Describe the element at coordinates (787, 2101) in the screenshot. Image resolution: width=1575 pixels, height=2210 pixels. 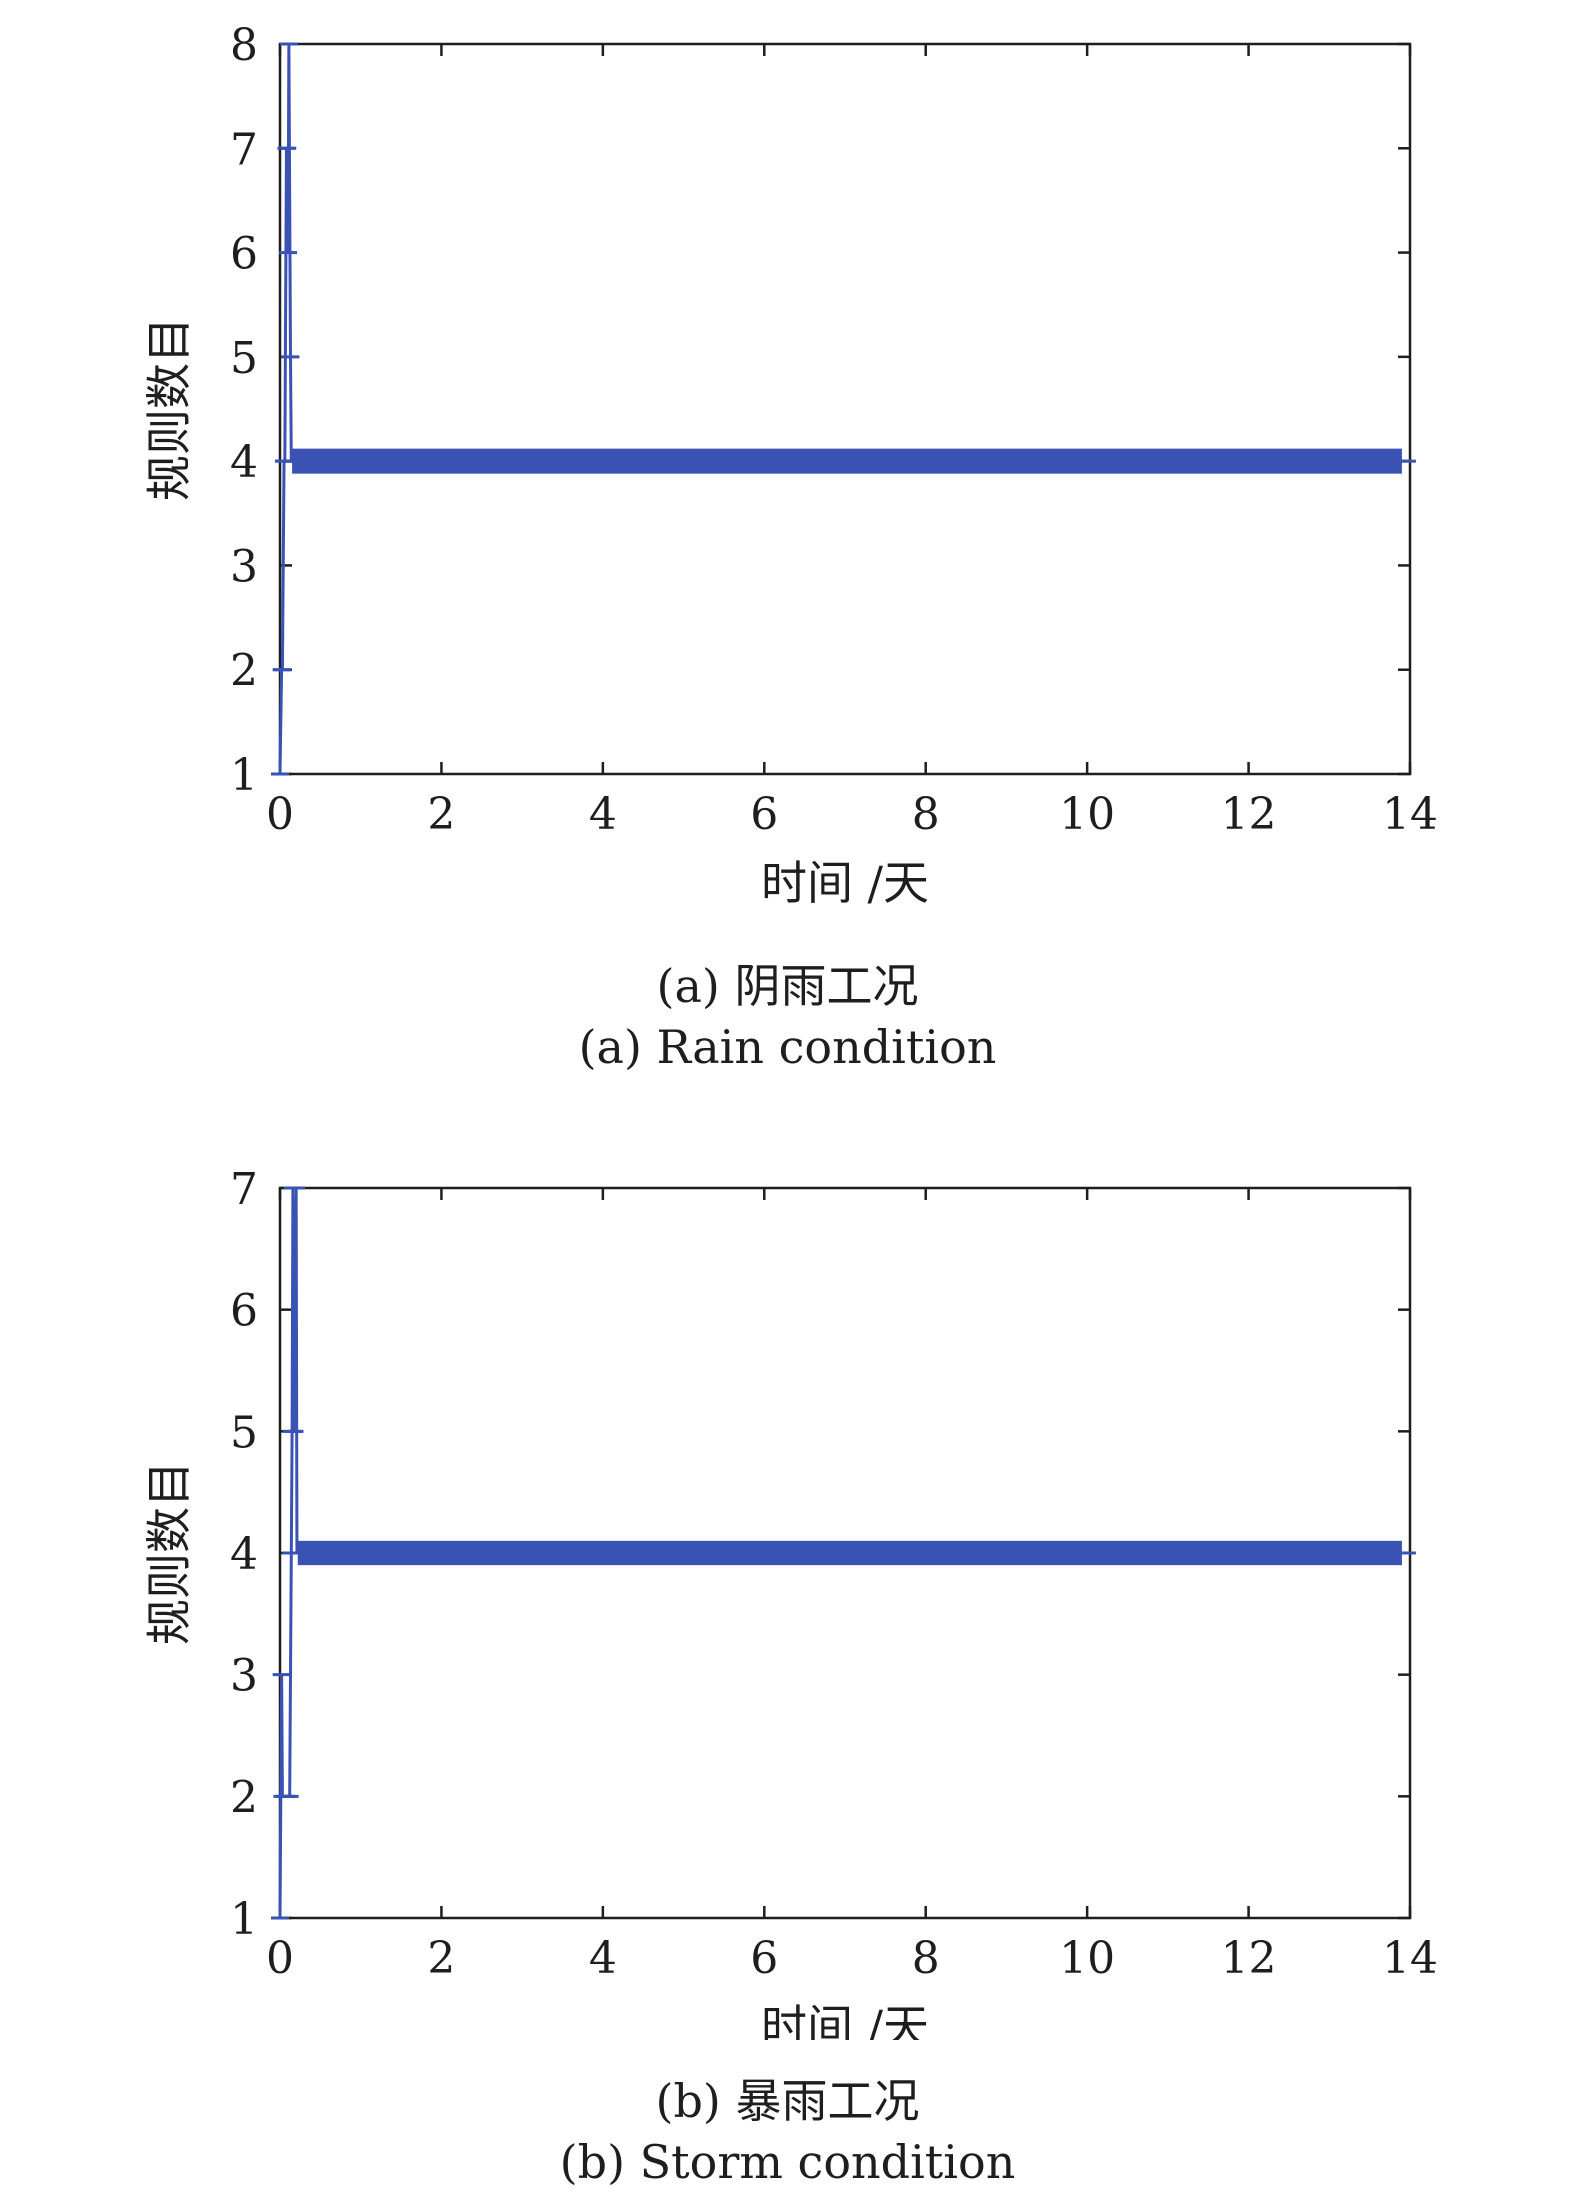
I see `caption-b-cn: (b) 暴雨工况` at that location.